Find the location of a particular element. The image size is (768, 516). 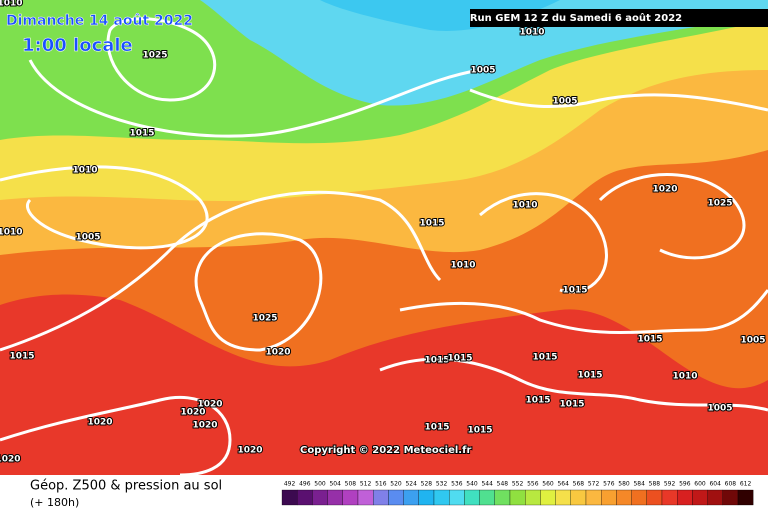

colorbar-label: 568 is located at coordinates (579, 484).